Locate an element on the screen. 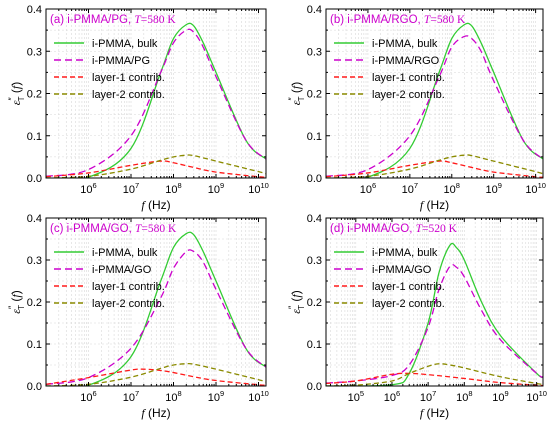 The width and height of the screenshot is (550, 428). panel-title: (a) i-PMMA/PG, T=580 K is located at coordinates (113, 20).